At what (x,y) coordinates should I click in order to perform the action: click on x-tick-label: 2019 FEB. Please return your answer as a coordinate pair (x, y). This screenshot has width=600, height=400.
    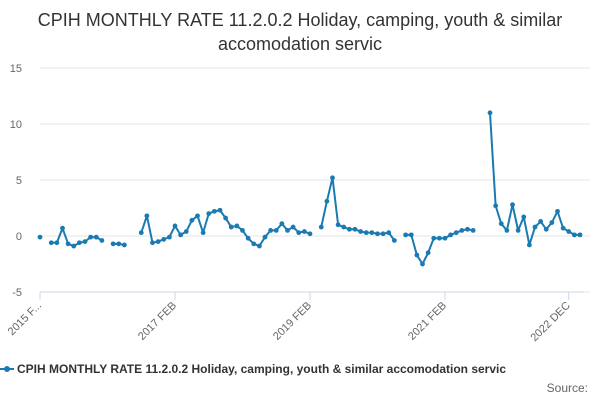
    Looking at the image, I should click on (292, 321).